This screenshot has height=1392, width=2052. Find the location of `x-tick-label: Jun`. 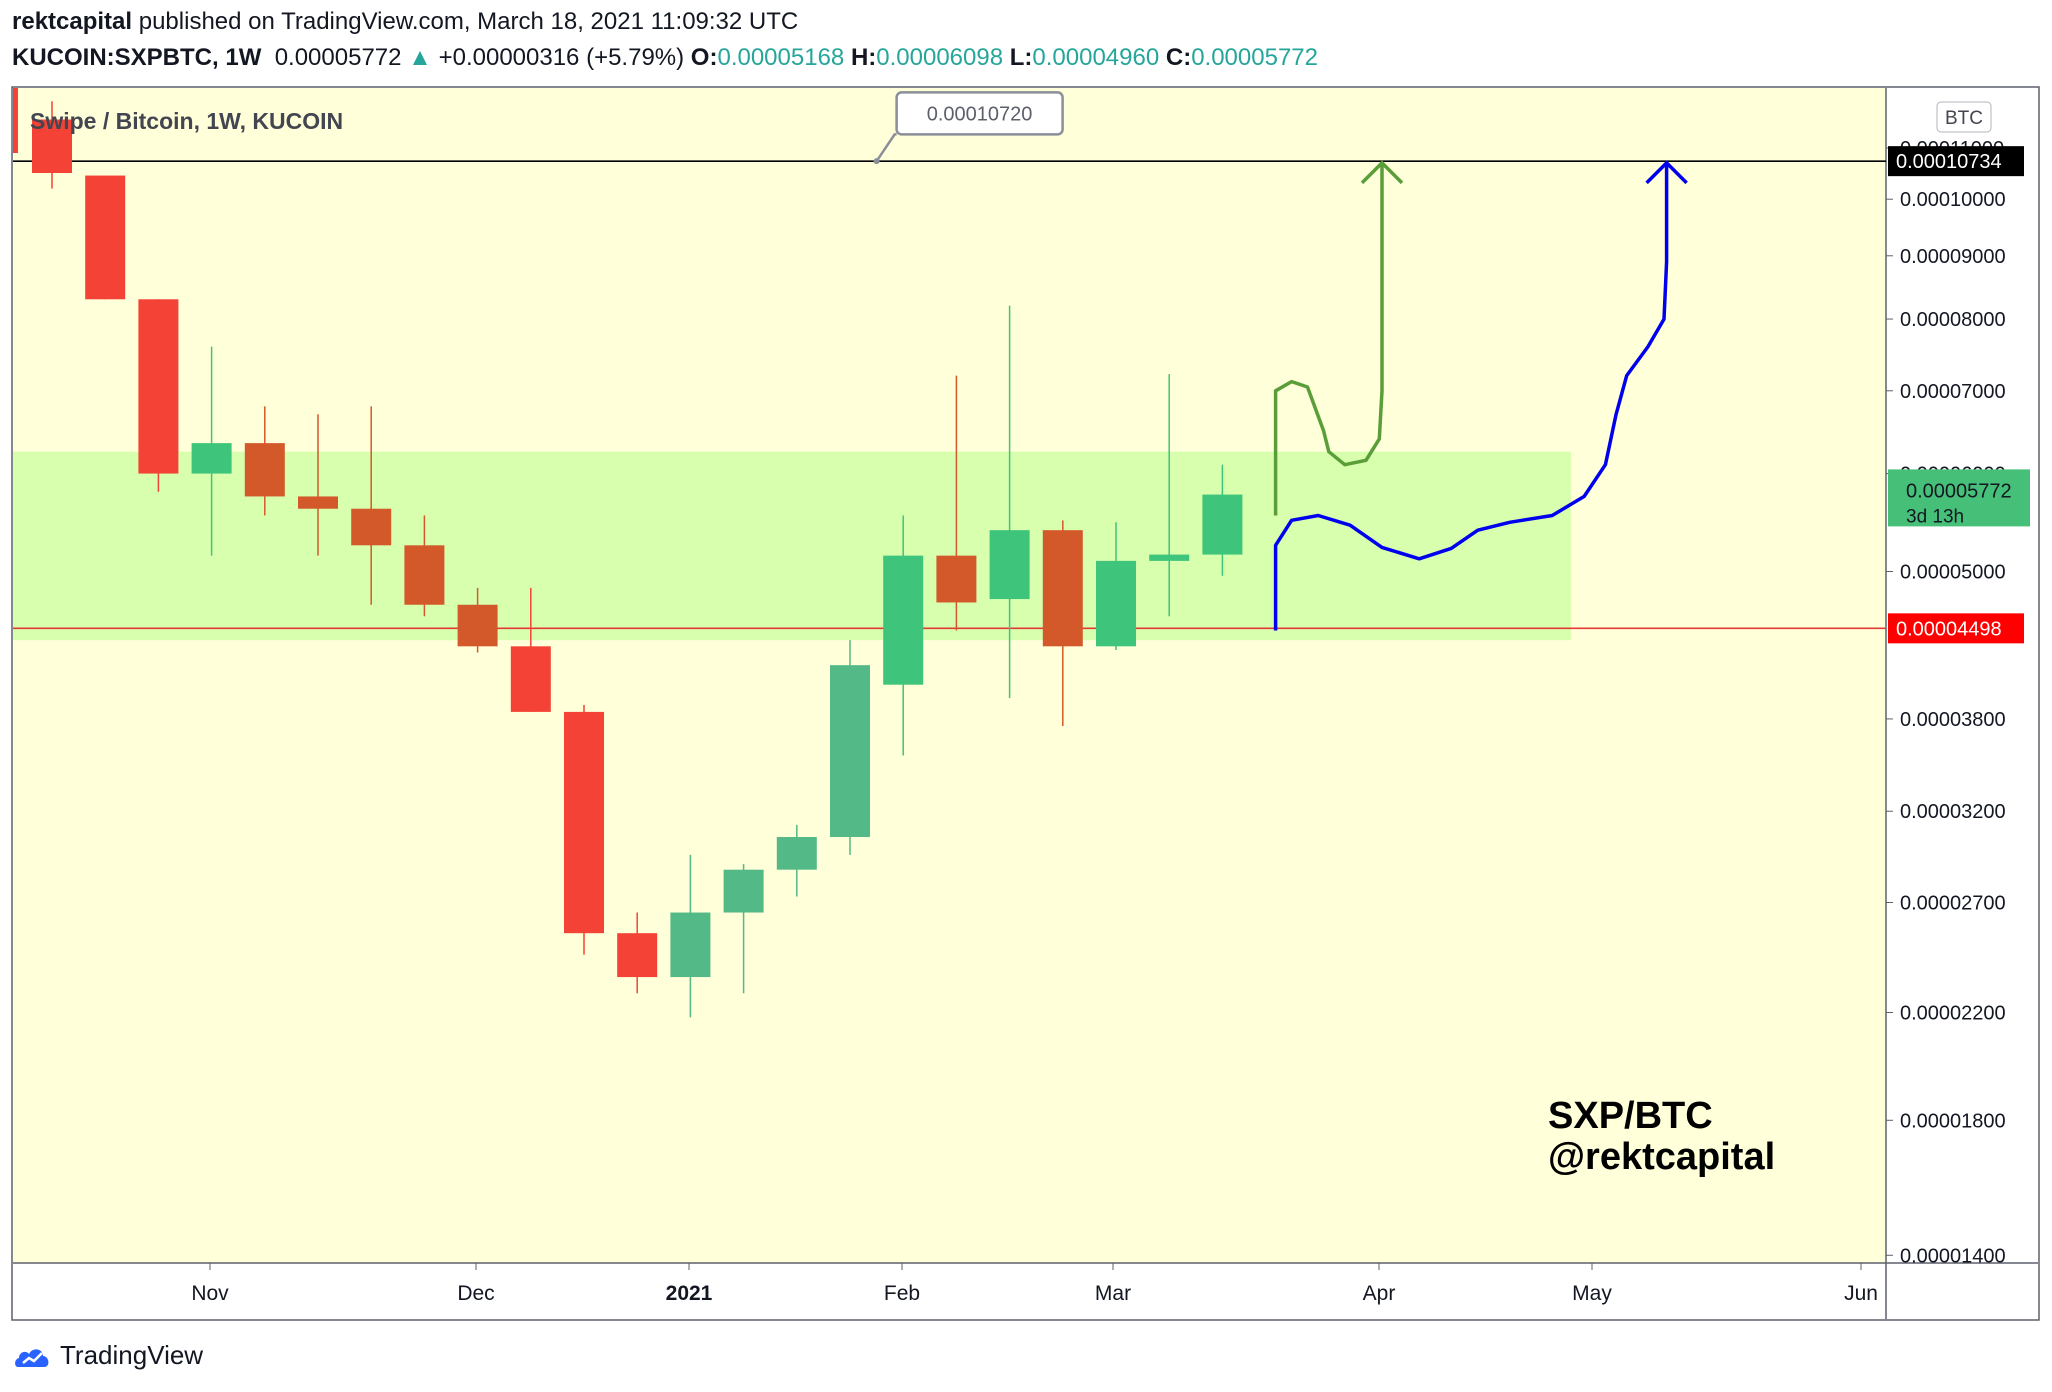

x-tick-label: Jun is located at coordinates (1861, 1293).